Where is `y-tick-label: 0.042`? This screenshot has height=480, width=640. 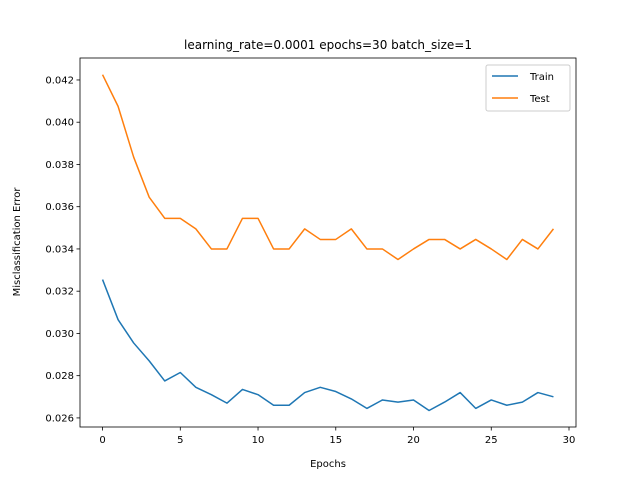 y-tick-label: 0.042 is located at coordinates (59, 80).